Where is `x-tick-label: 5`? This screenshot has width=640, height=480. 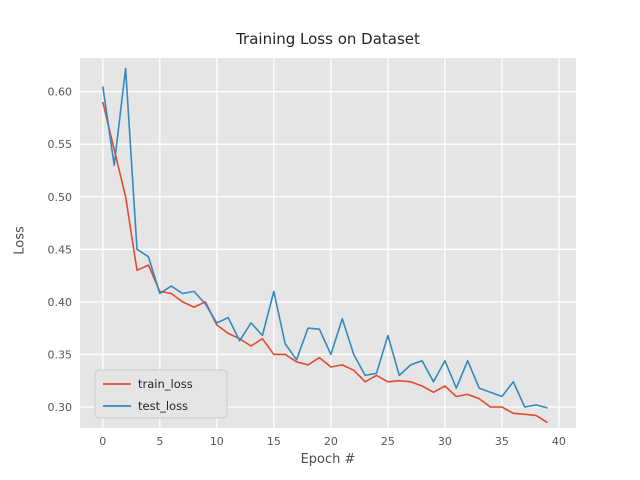 x-tick-label: 5 is located at coordinates (159, 441).